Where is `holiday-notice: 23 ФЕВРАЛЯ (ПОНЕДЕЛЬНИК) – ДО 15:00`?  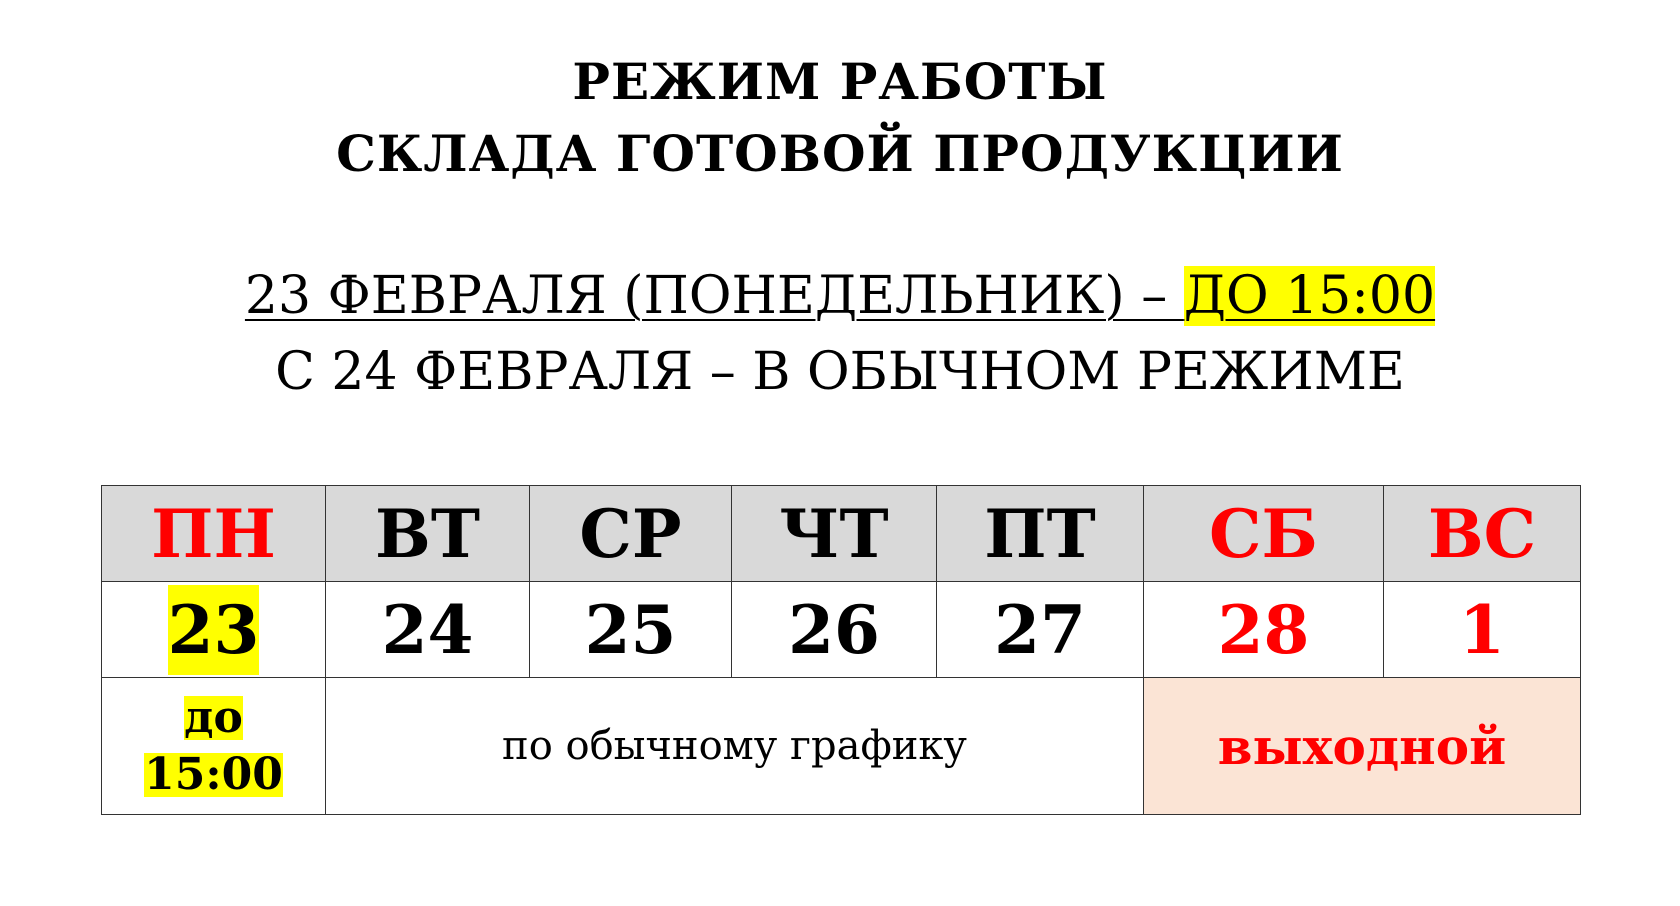
holiday-notice: 23 ФЕВРАЛЯ (ПОНЕДЕЛЬНИК) – ДО 15:00 is located at coordinates (840, 296).